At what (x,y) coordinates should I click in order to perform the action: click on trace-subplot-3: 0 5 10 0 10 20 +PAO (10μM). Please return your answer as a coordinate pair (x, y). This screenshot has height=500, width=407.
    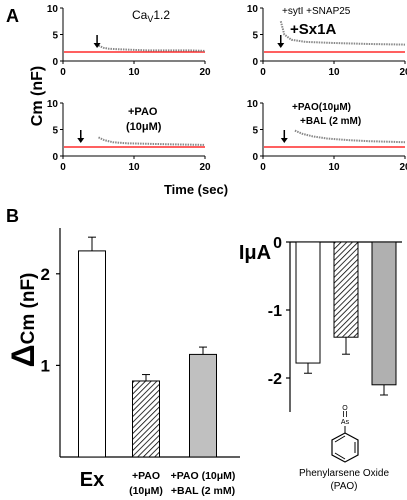
    Looking at the image, I should click on (129, 136).